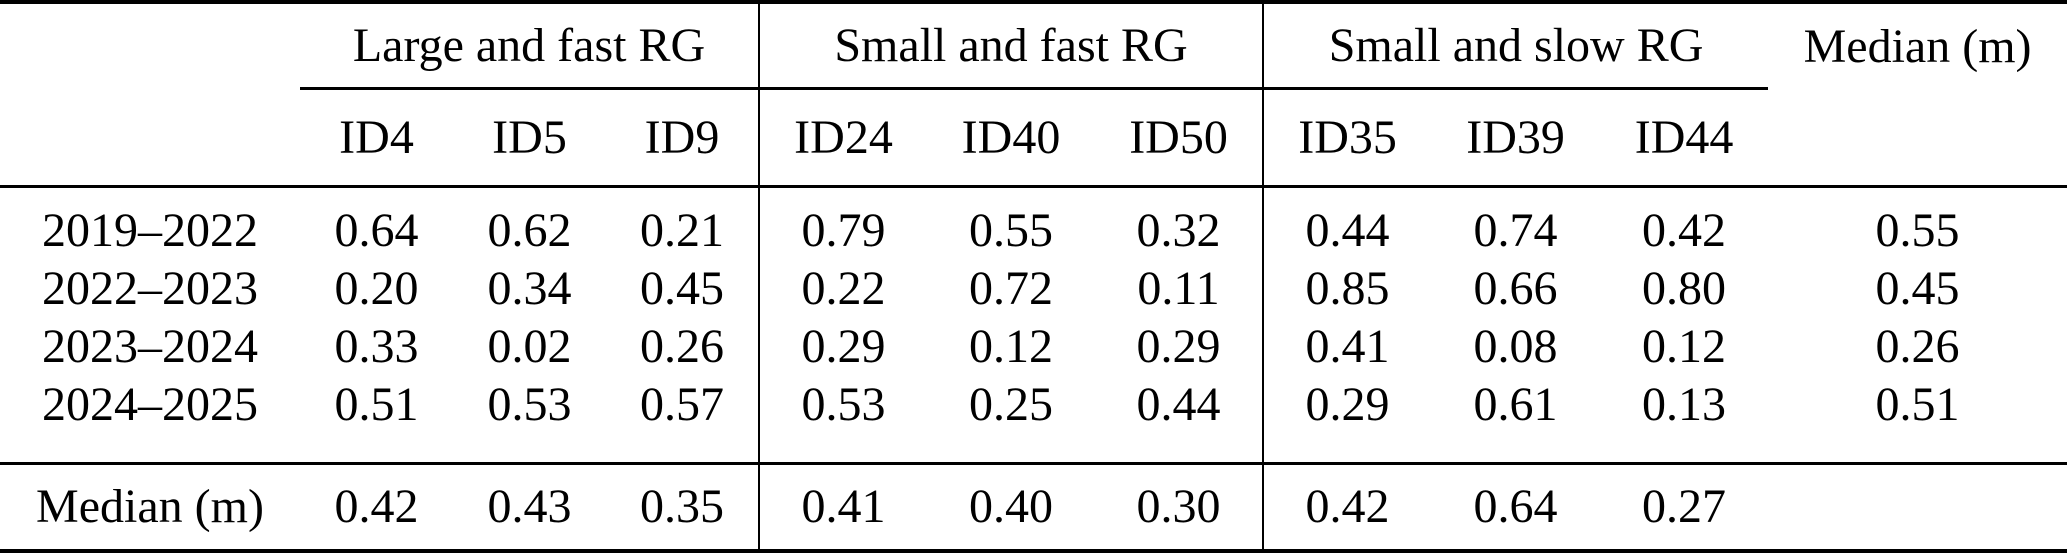  What do you see at coordinates (1684, 230) in the screenshot?
I see `value-cell: 0.42` at bounding box center [1684, 230].